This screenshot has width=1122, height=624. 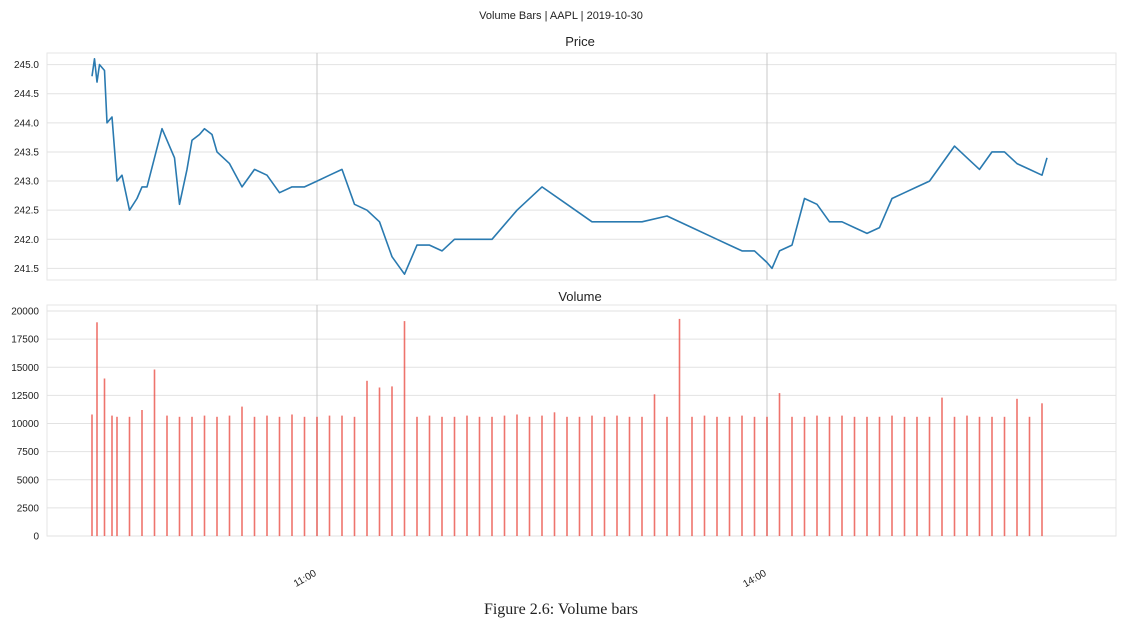 I want to click on price-y-tick-label: 244.5, so click(x=26, y=94).